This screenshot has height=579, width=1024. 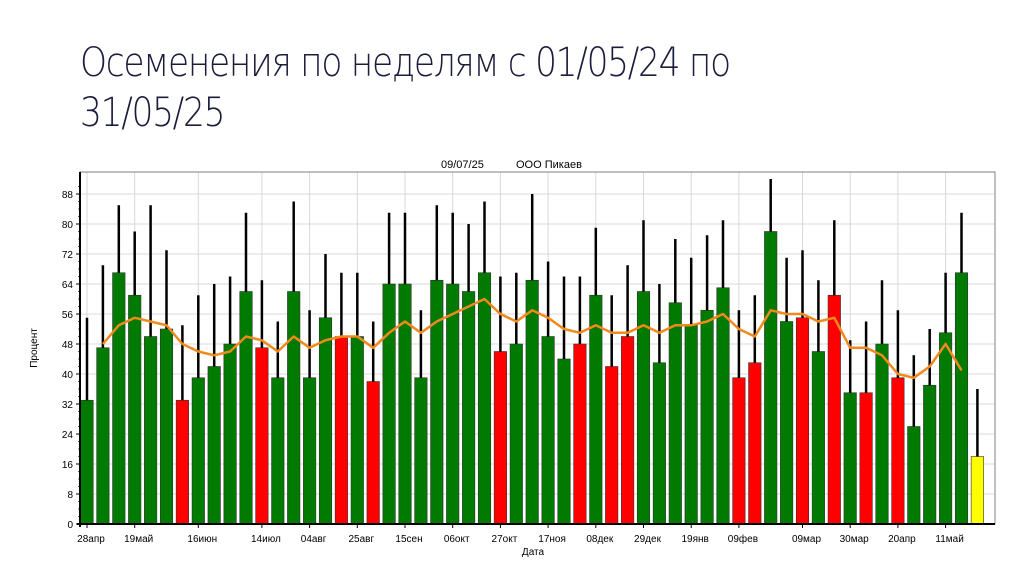 What do you see at coordinates (457, 539) in the screenshot?
I see `x-tick-label: 06окт` at bounding box center [457, 539].